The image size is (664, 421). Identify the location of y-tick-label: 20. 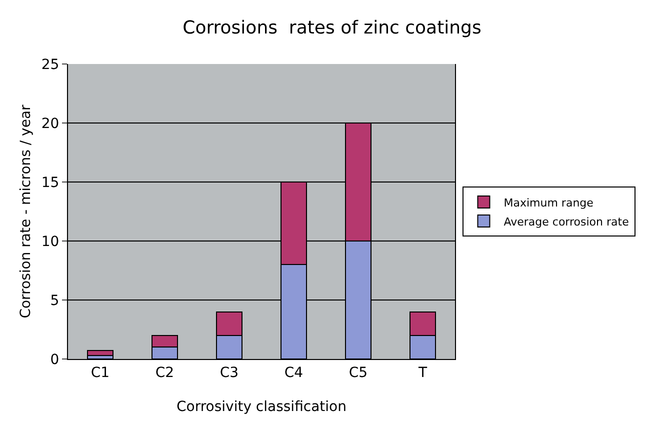
(50, 124).